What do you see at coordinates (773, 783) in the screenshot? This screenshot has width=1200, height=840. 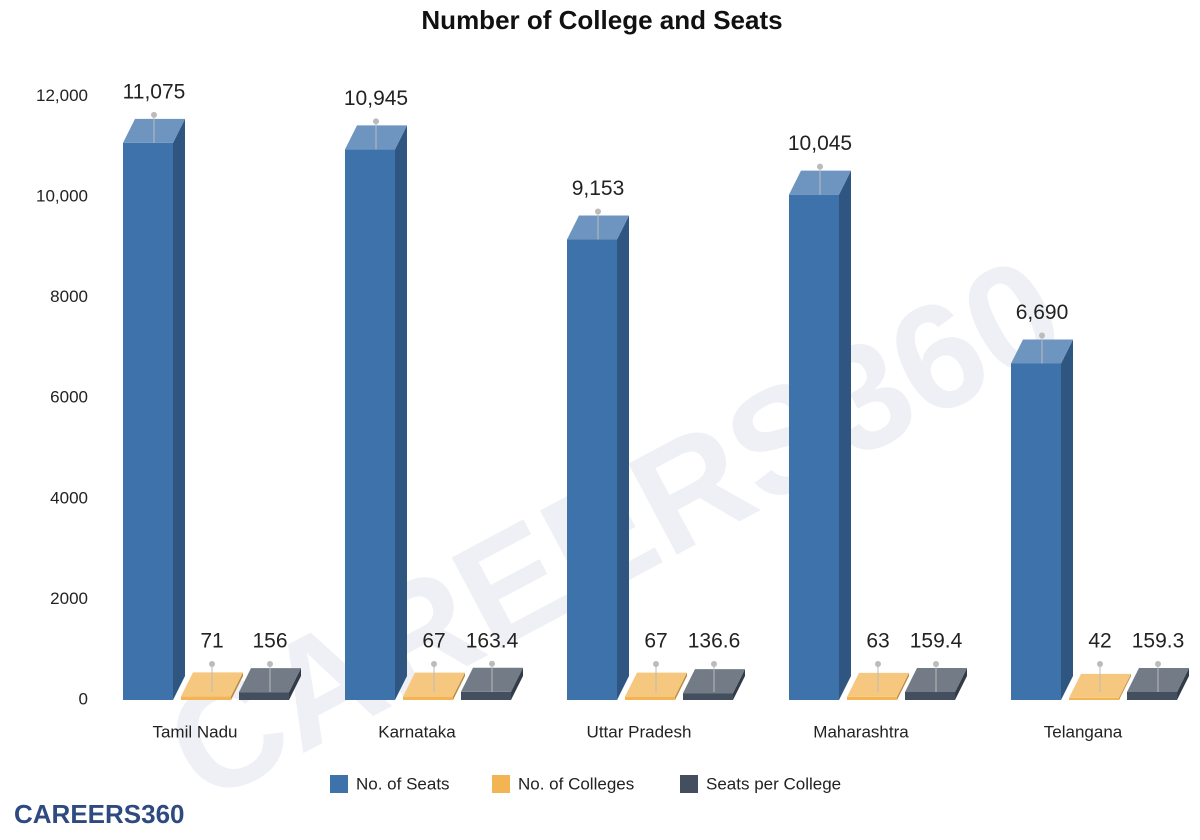 I see `legend-label: Seats per College` at bounding box center [773, 783].